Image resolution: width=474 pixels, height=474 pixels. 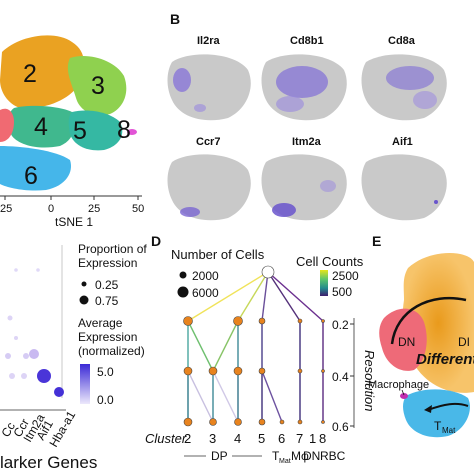 I want to click on x-axis-label: tSNE 1, so click(x=74, y=222).